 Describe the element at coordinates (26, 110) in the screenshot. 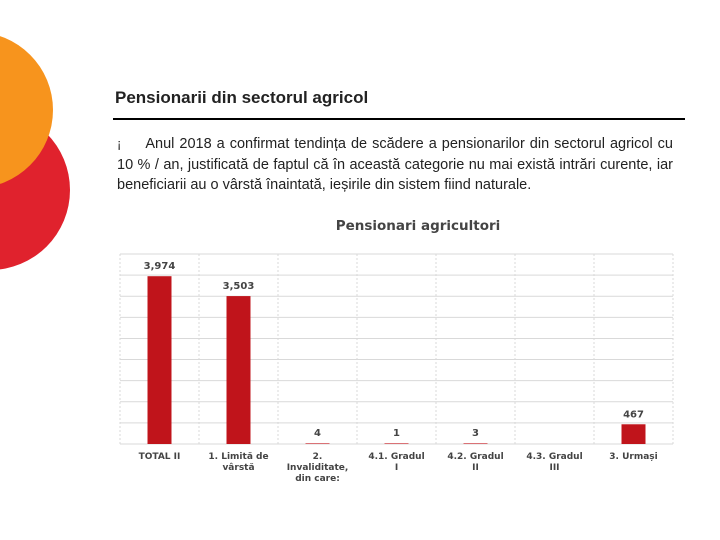

I see `orange-decorative-circle` at that location.